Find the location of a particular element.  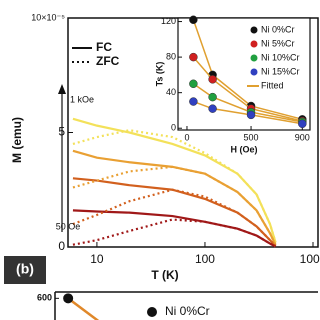

panel-label-box is located at coordinates (25, 270).